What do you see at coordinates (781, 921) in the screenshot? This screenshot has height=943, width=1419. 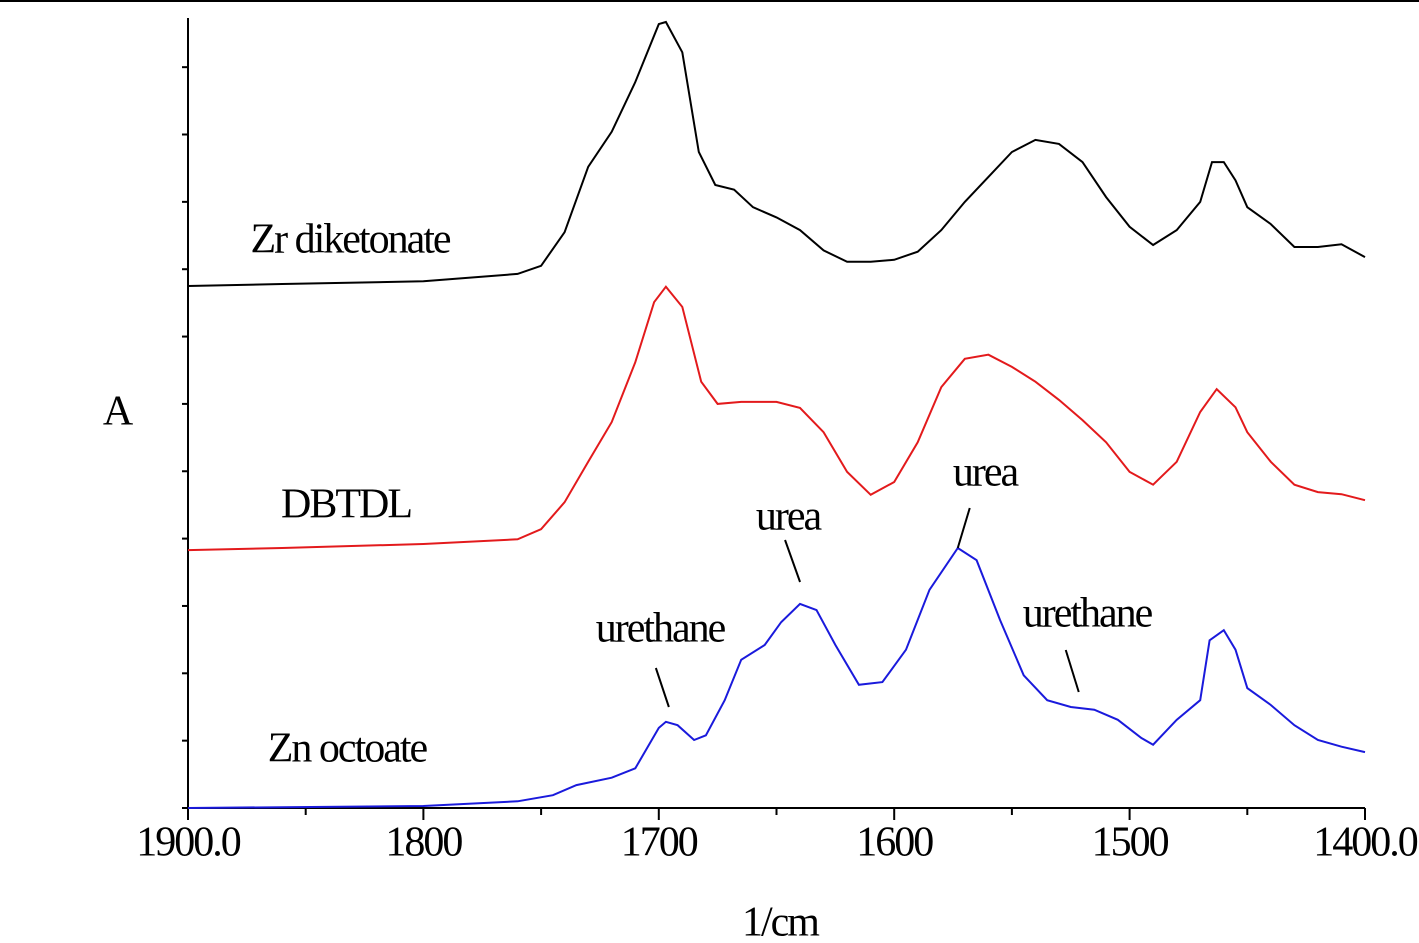 I see `x-axis-label: 1/cm` at bounding box center [781, 921].